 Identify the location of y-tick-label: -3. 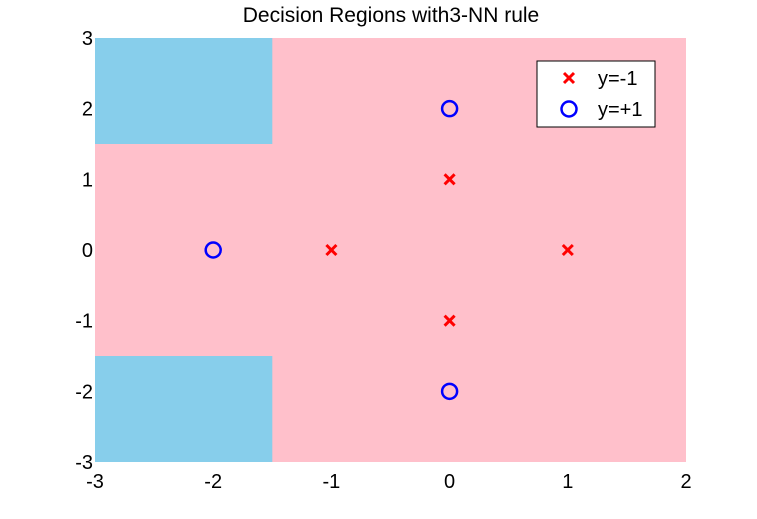
(84, 463).